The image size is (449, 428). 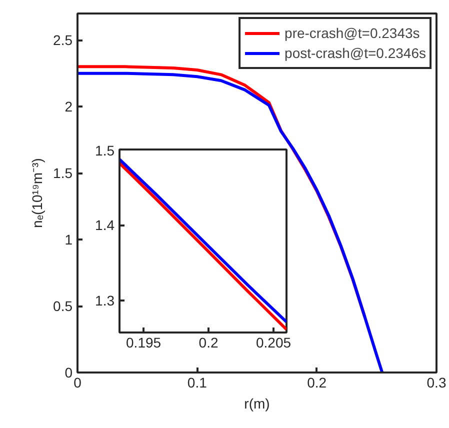 What do you see at coordinates (68, 372) in the screenshot?
I see `y-tick-label: 0` at bounding box center [68, 372].